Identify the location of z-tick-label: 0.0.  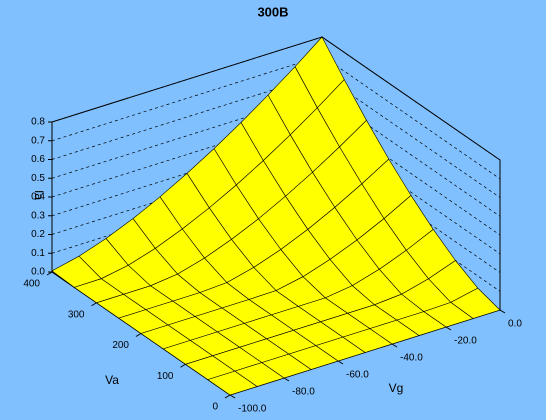
(38, 272).